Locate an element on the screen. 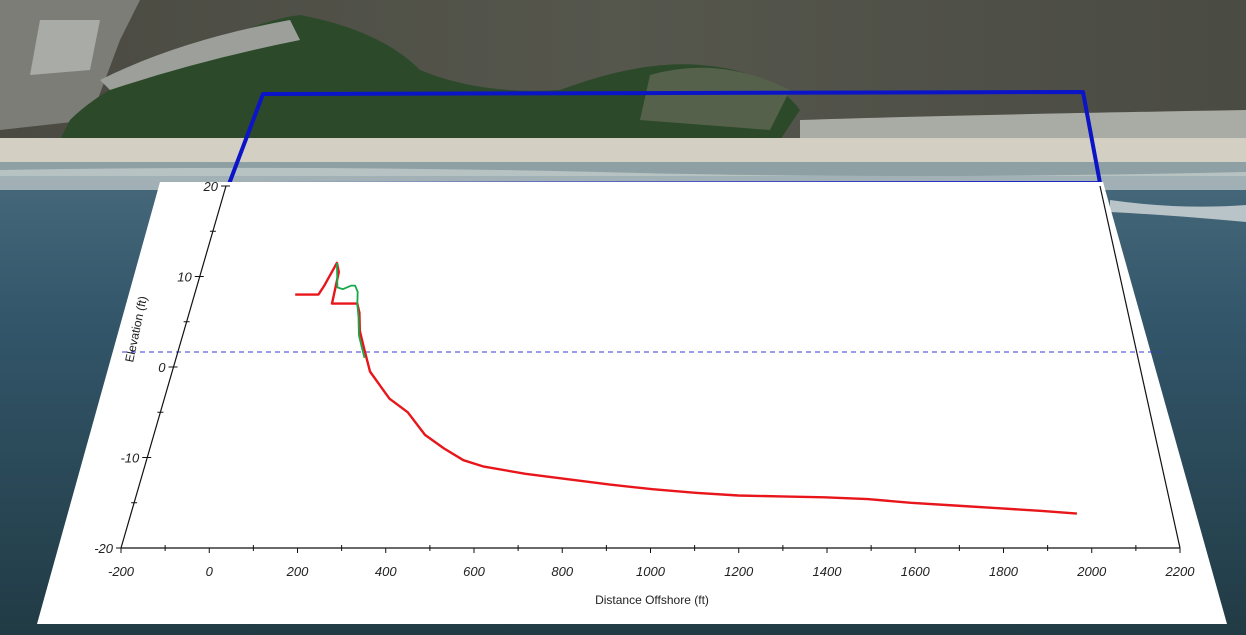 The image size is (1246, 635). x-tick-label: 1200 is located at coordinates (739, 571).